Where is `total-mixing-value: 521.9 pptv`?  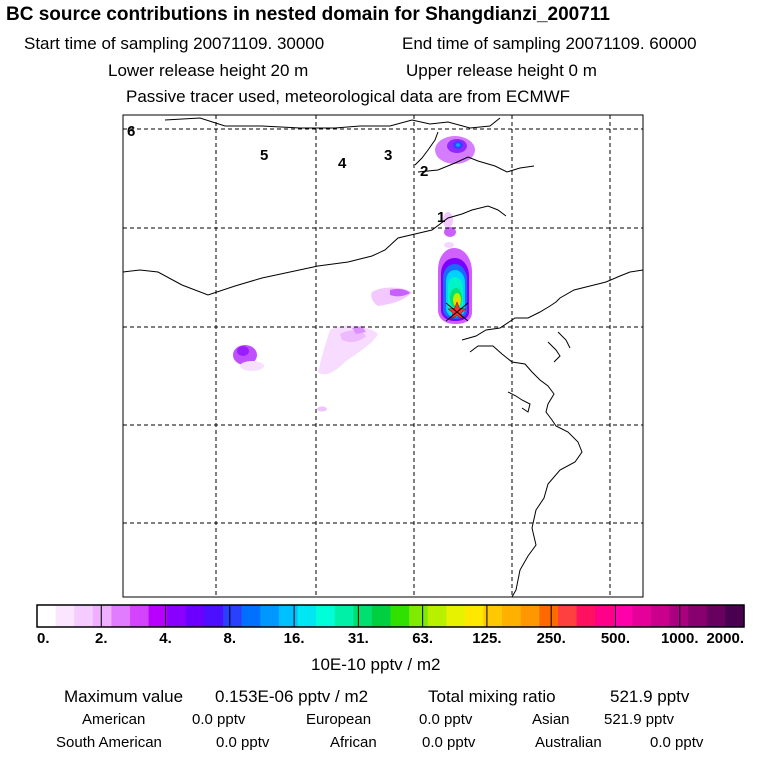
total-mixing-value: 521.9 pptv is located at coordinates (650, 696).